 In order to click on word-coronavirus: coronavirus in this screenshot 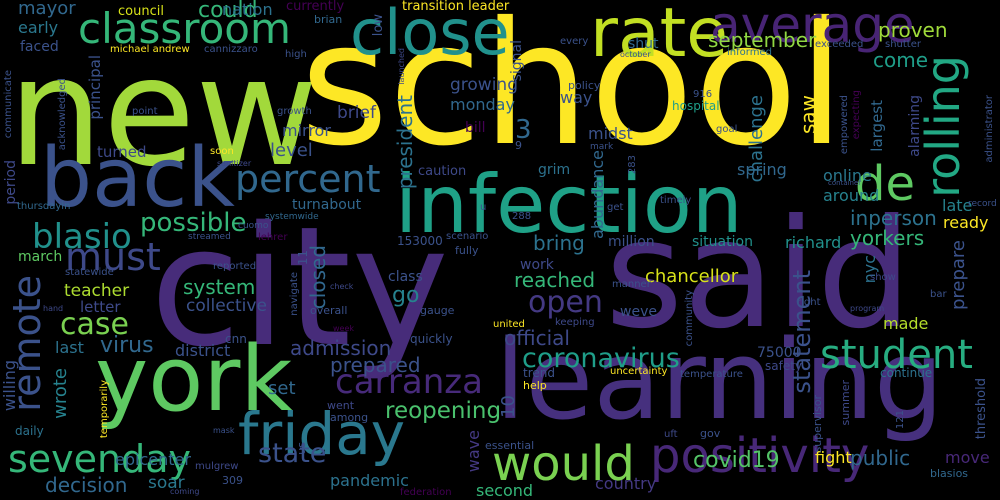, I will do `click(601, 358)`.